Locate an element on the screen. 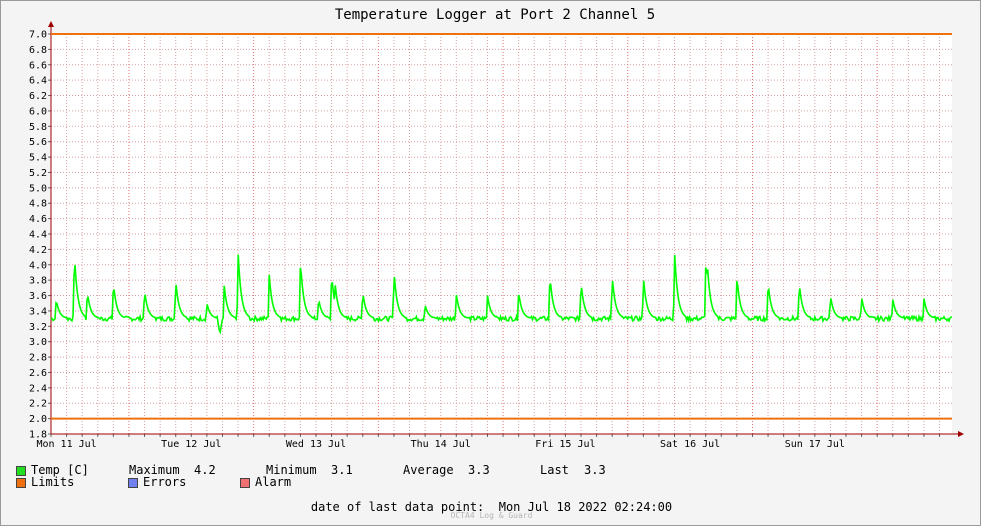 This screenshot has width=981, height=527. y-tick-label: 2.4 is located at coordinates (38, 388).